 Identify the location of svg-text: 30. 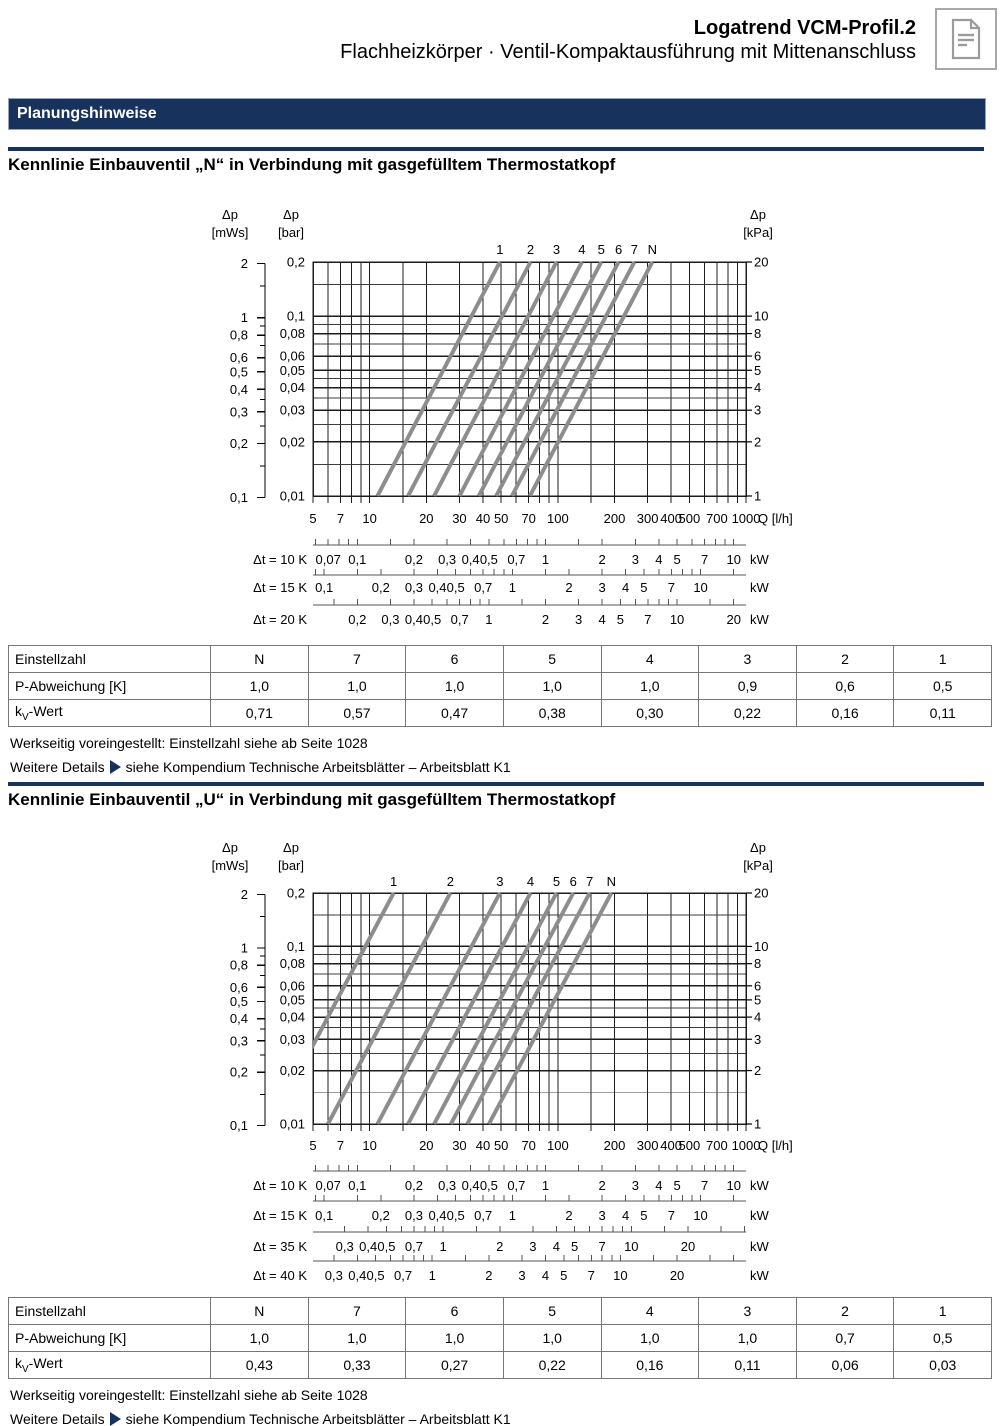
(459, 1145).